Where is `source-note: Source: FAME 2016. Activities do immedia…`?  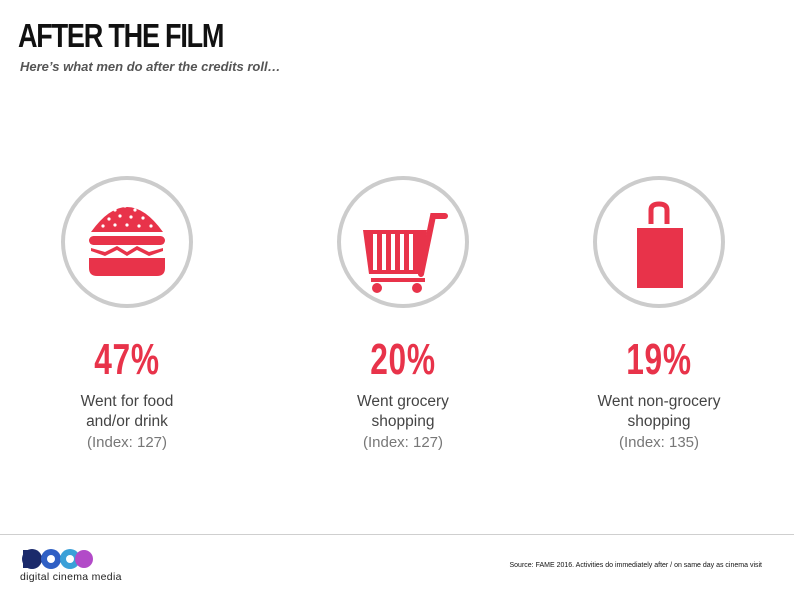 source-note: Source: FAME 2016. Activities do immedia… is located at coordinates (636, 565).